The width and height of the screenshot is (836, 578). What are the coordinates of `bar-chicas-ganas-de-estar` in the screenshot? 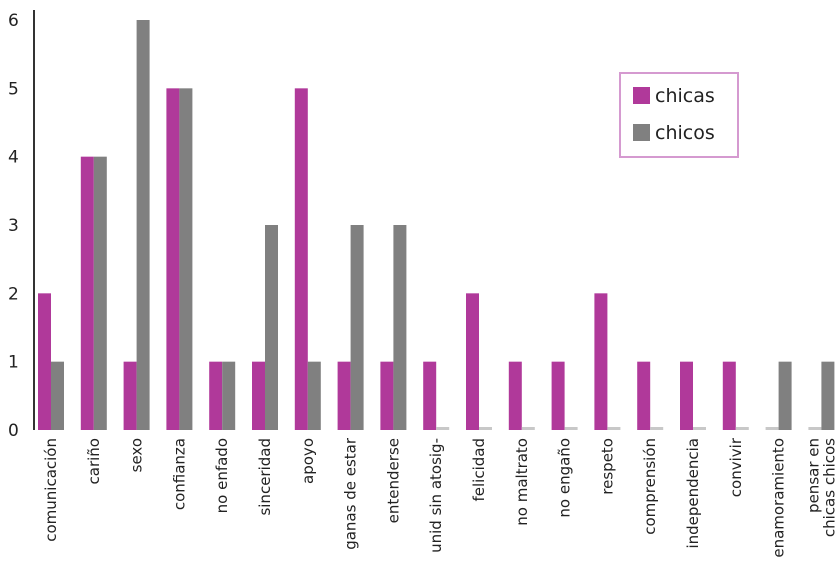 It's located at (344, 395).